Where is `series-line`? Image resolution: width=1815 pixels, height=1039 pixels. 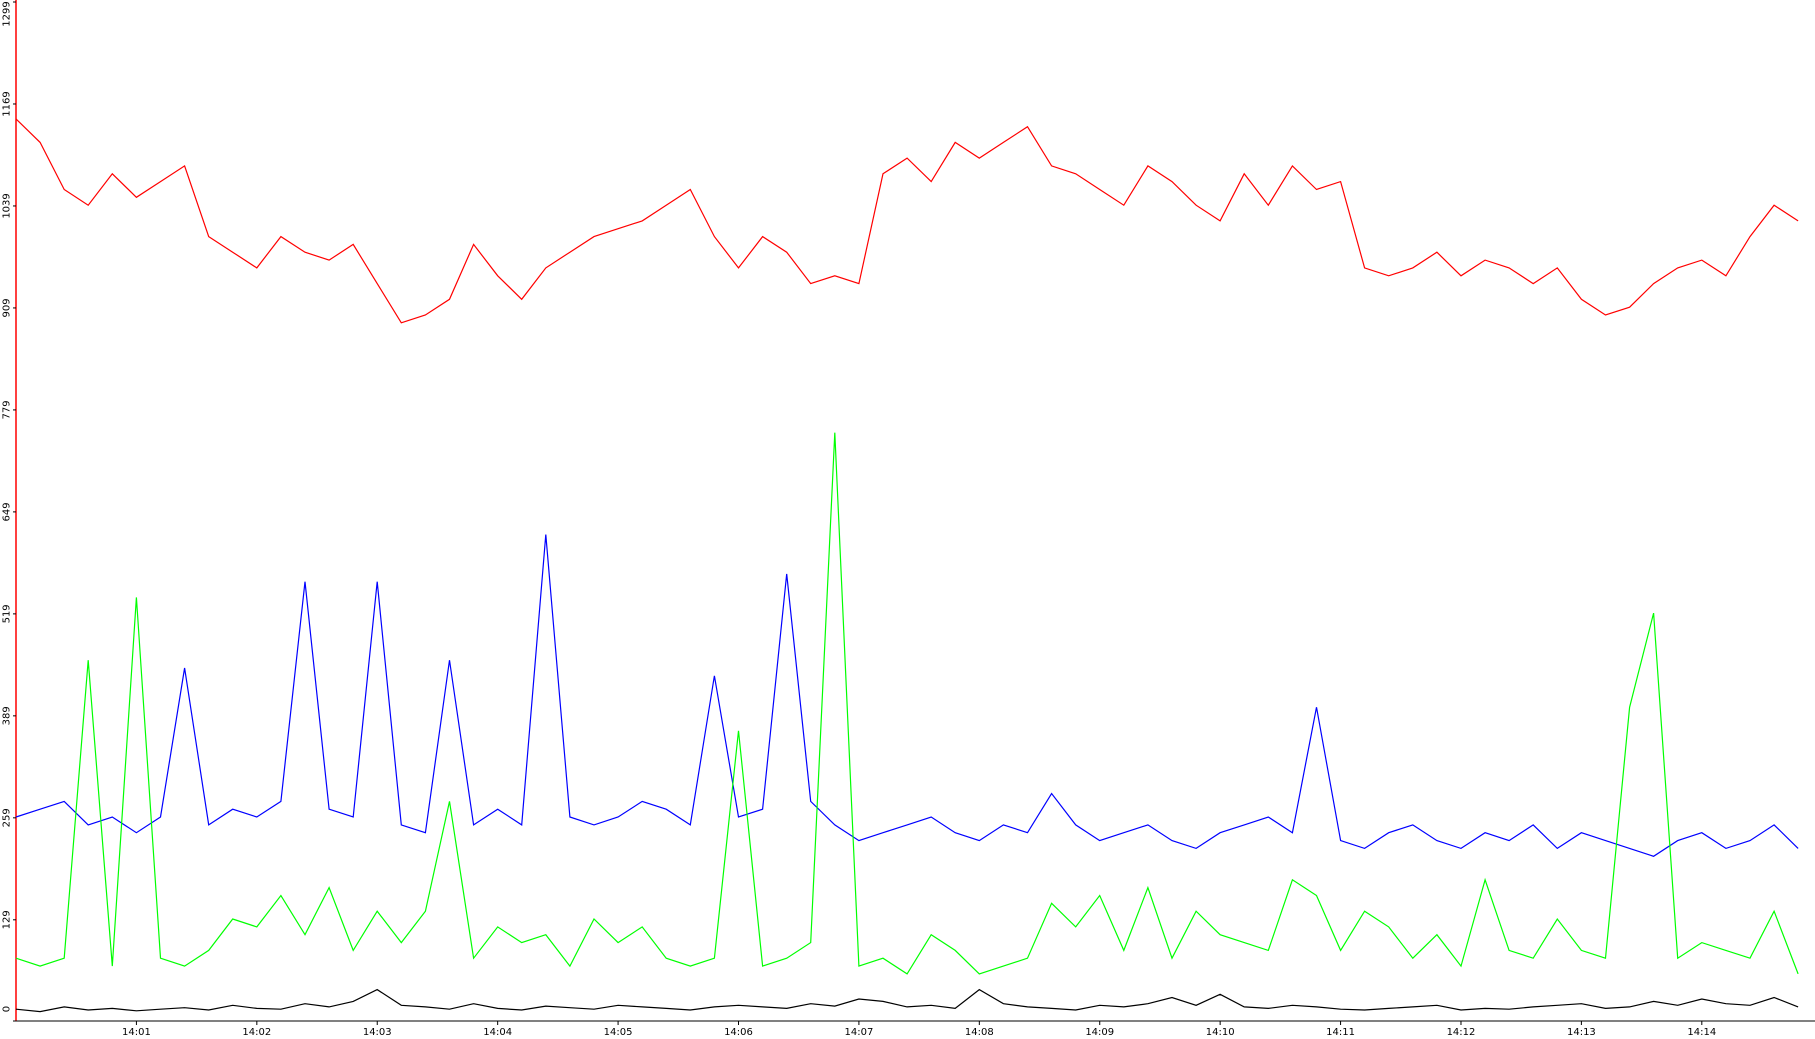 series-line is located at coordinates (907, 1000).